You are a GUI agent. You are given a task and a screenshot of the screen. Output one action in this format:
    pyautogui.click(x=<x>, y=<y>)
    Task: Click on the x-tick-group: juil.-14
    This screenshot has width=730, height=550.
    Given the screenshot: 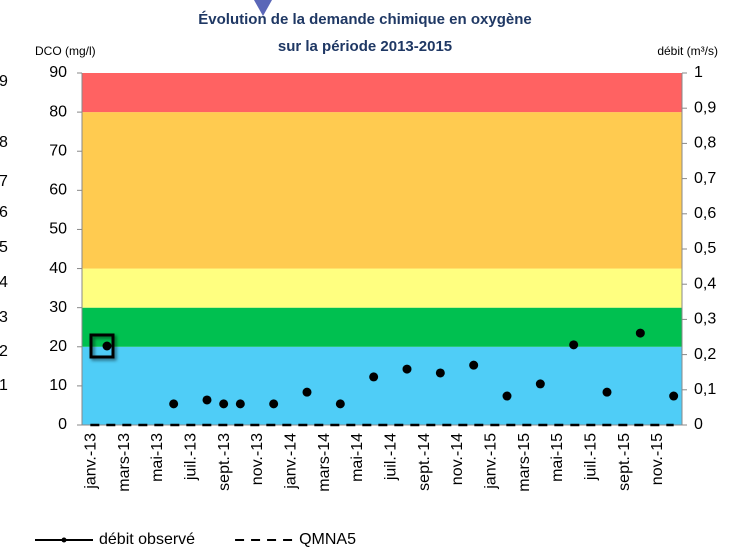 What is the action you would take?
    pyautogui.click(x=391, y=457)
    